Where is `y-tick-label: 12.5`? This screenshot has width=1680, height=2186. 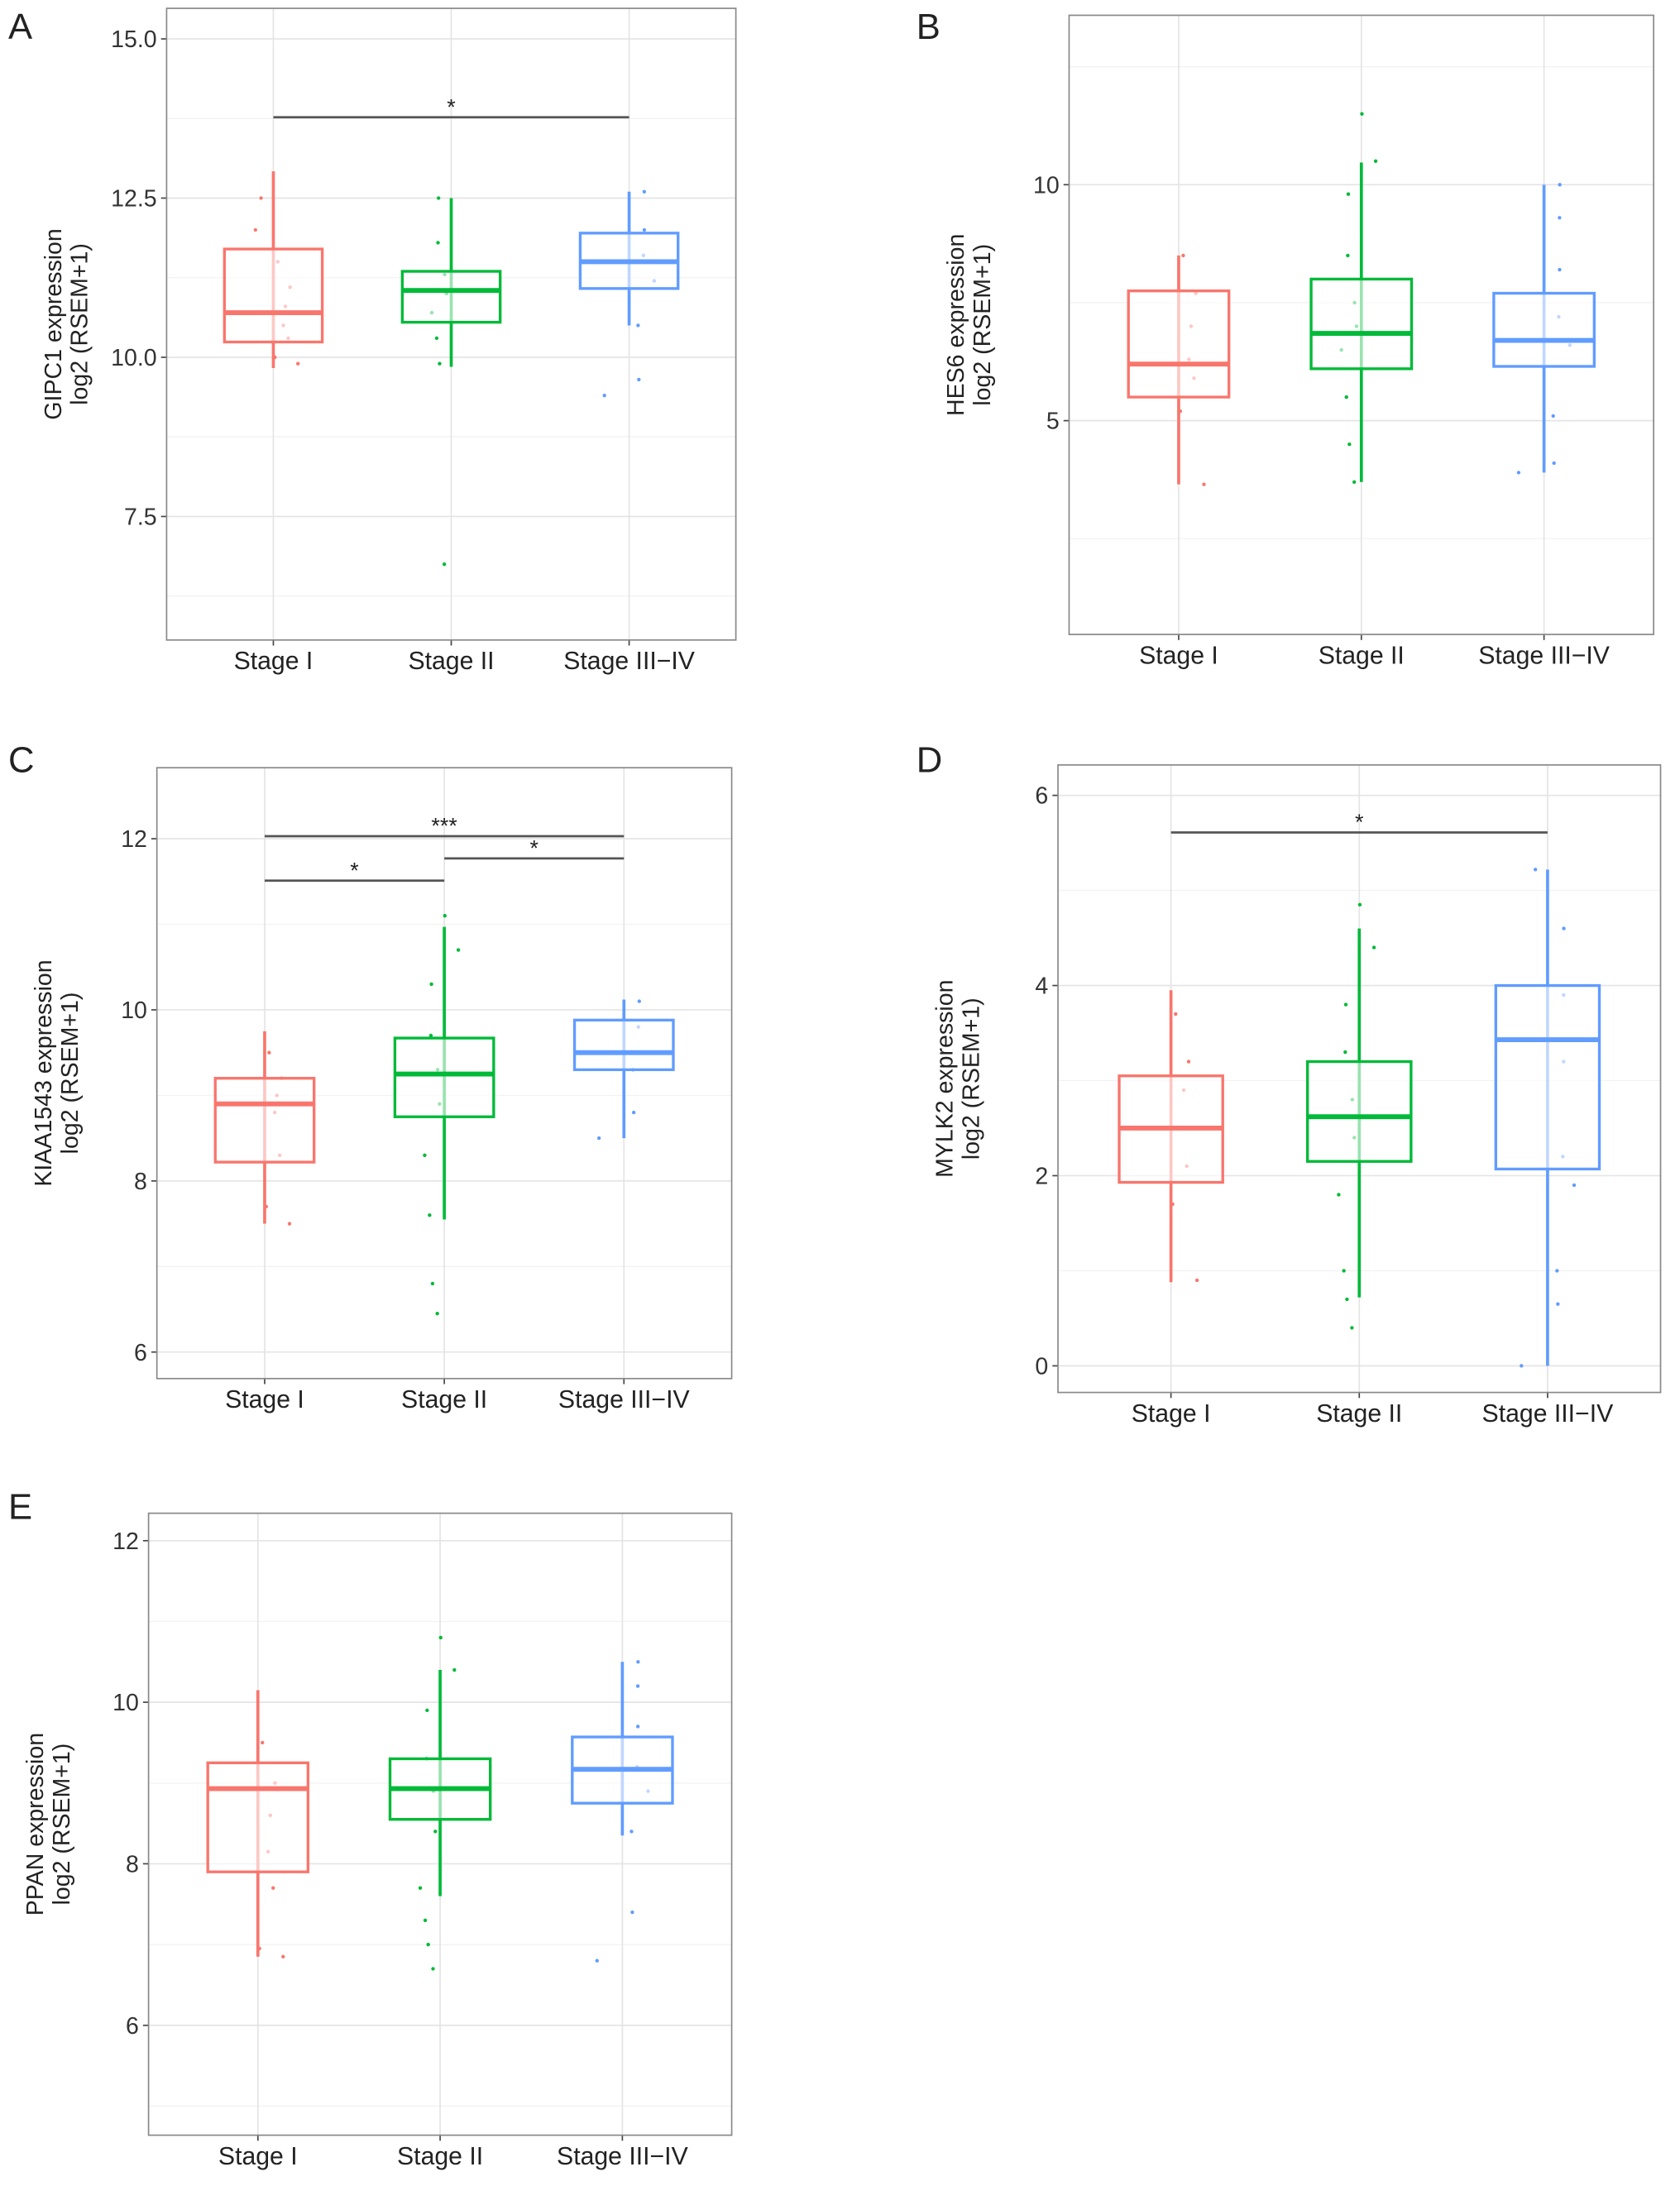 y-tick-label: 12.5 is located at coordinates (134, 199).